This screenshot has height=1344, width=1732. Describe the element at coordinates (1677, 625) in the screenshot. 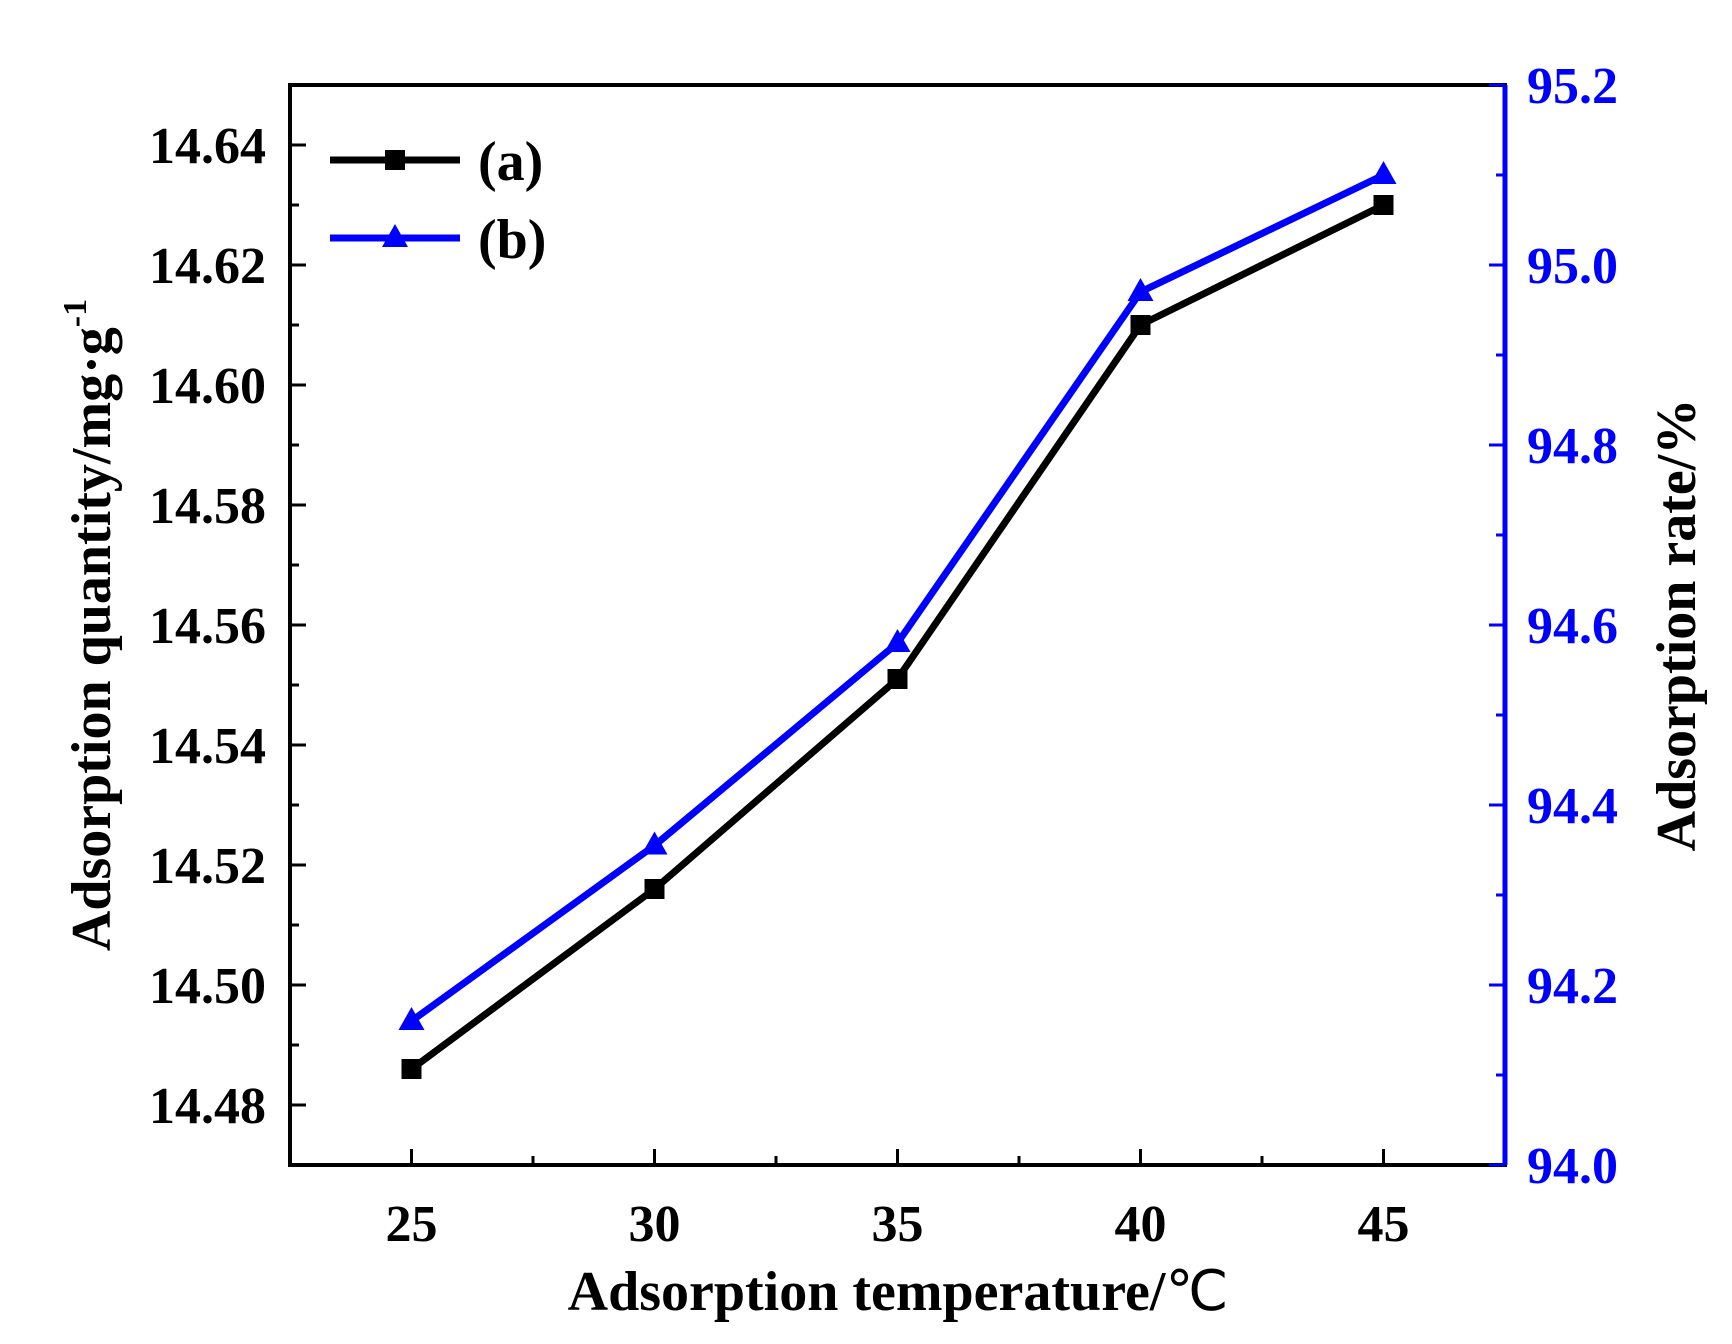

I see `y-right-axis-title: Adsorption rate/%` at that location.